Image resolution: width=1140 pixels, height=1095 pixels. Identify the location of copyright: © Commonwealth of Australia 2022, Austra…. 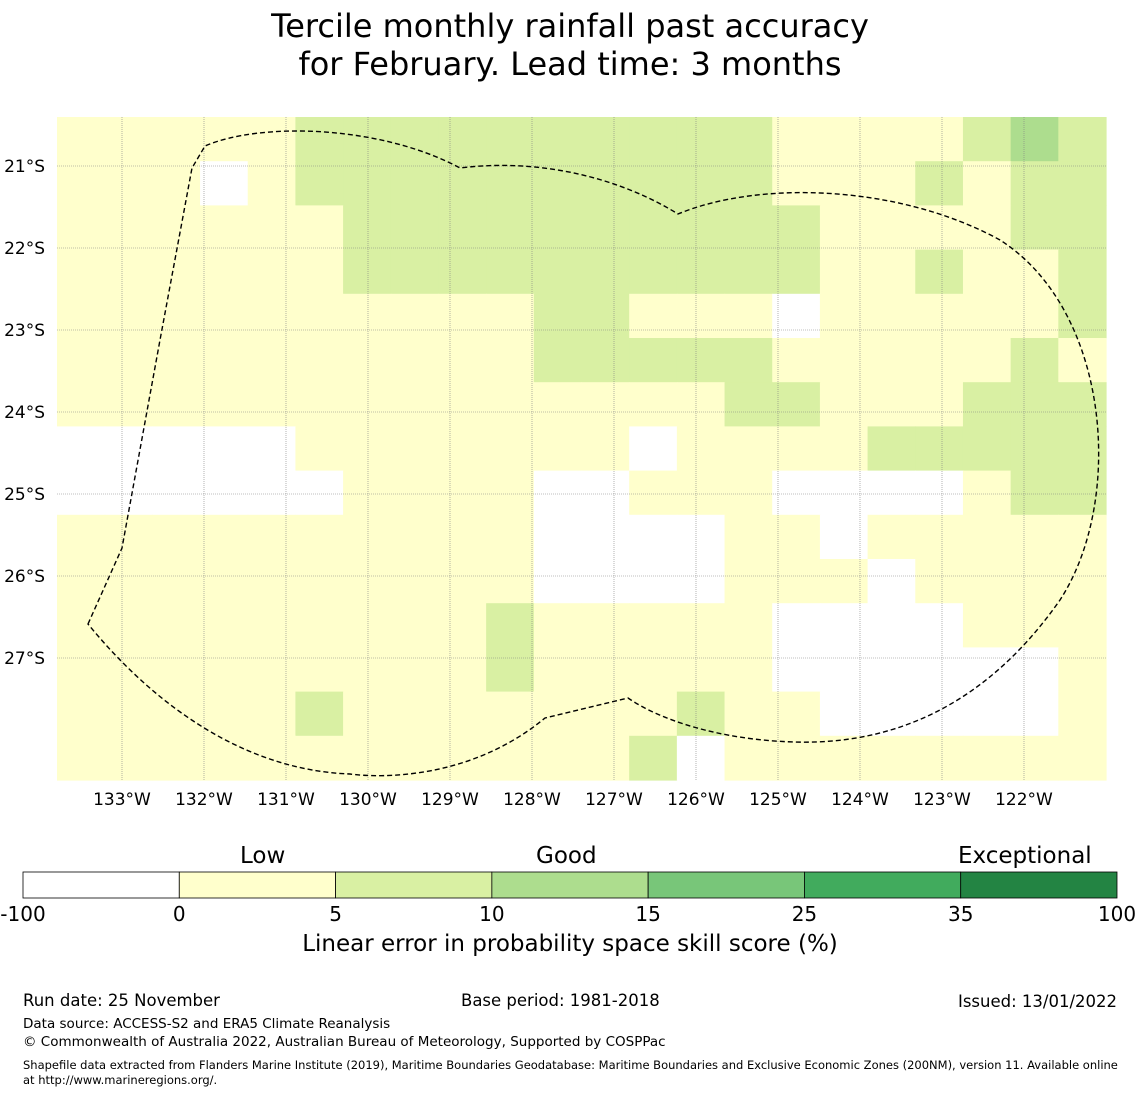
(344, 1042).